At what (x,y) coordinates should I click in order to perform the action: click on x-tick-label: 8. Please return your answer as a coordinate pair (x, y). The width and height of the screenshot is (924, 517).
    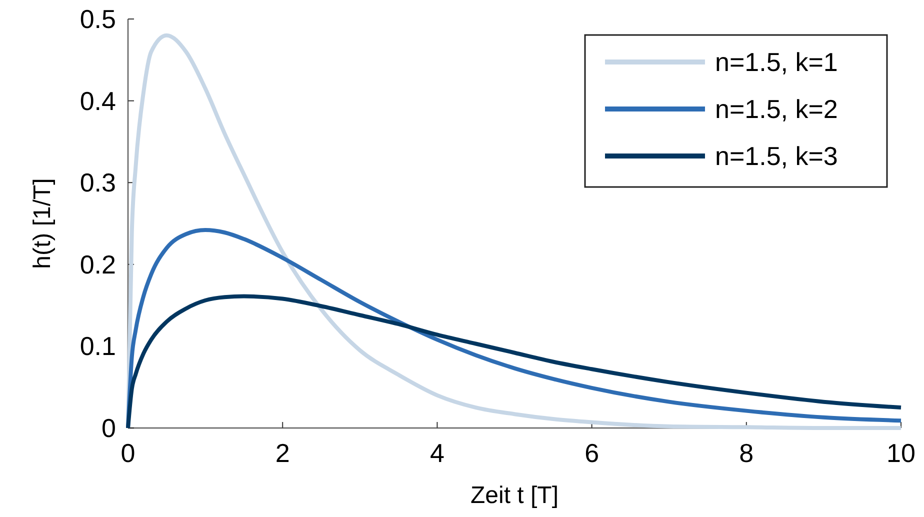
    Looking at the image, I should click on (746, 453).